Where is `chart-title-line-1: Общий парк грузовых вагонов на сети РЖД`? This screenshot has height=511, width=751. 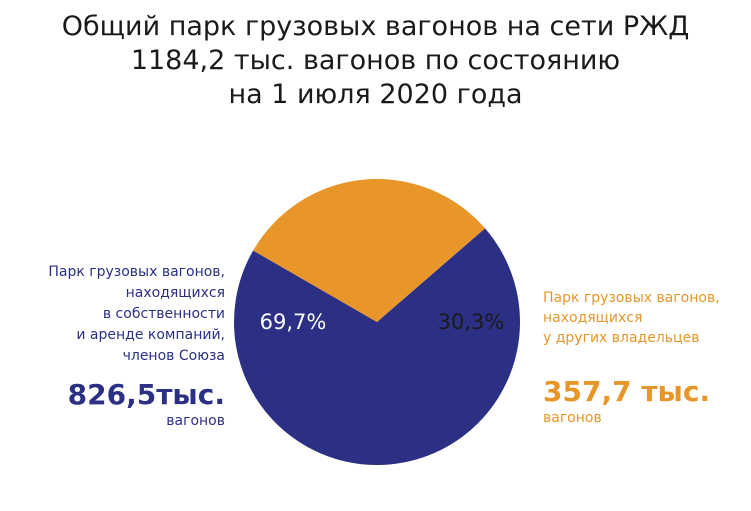 chart-title-line-1: Общий парк грузовых вагонов на сети РЖД is located at coordinates (375, 26).